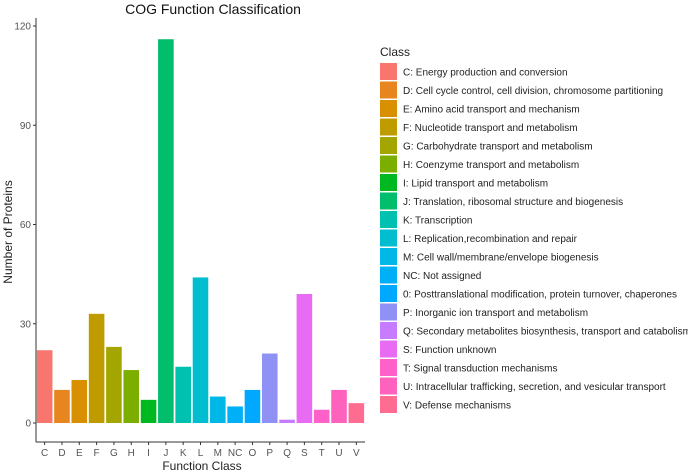 This screenshot has width=688, height=475. I want to click on legend-label: NC: Not assigned, so click(442, 276).